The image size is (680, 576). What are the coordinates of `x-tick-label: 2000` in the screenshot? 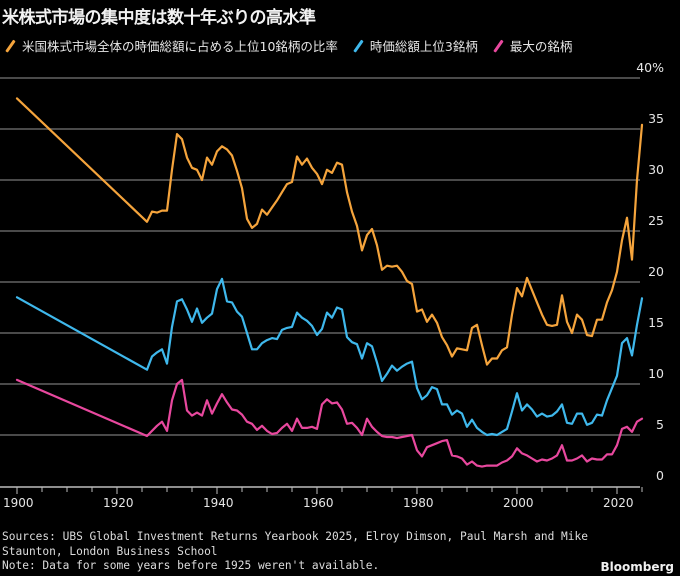 It's located at (518, 503).